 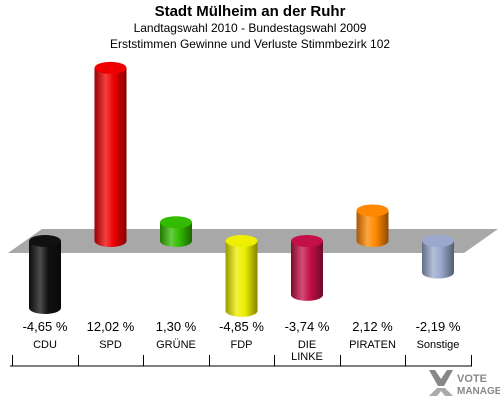 I want to click on category-label-line: Sonstige, so click(x=438, y=345).